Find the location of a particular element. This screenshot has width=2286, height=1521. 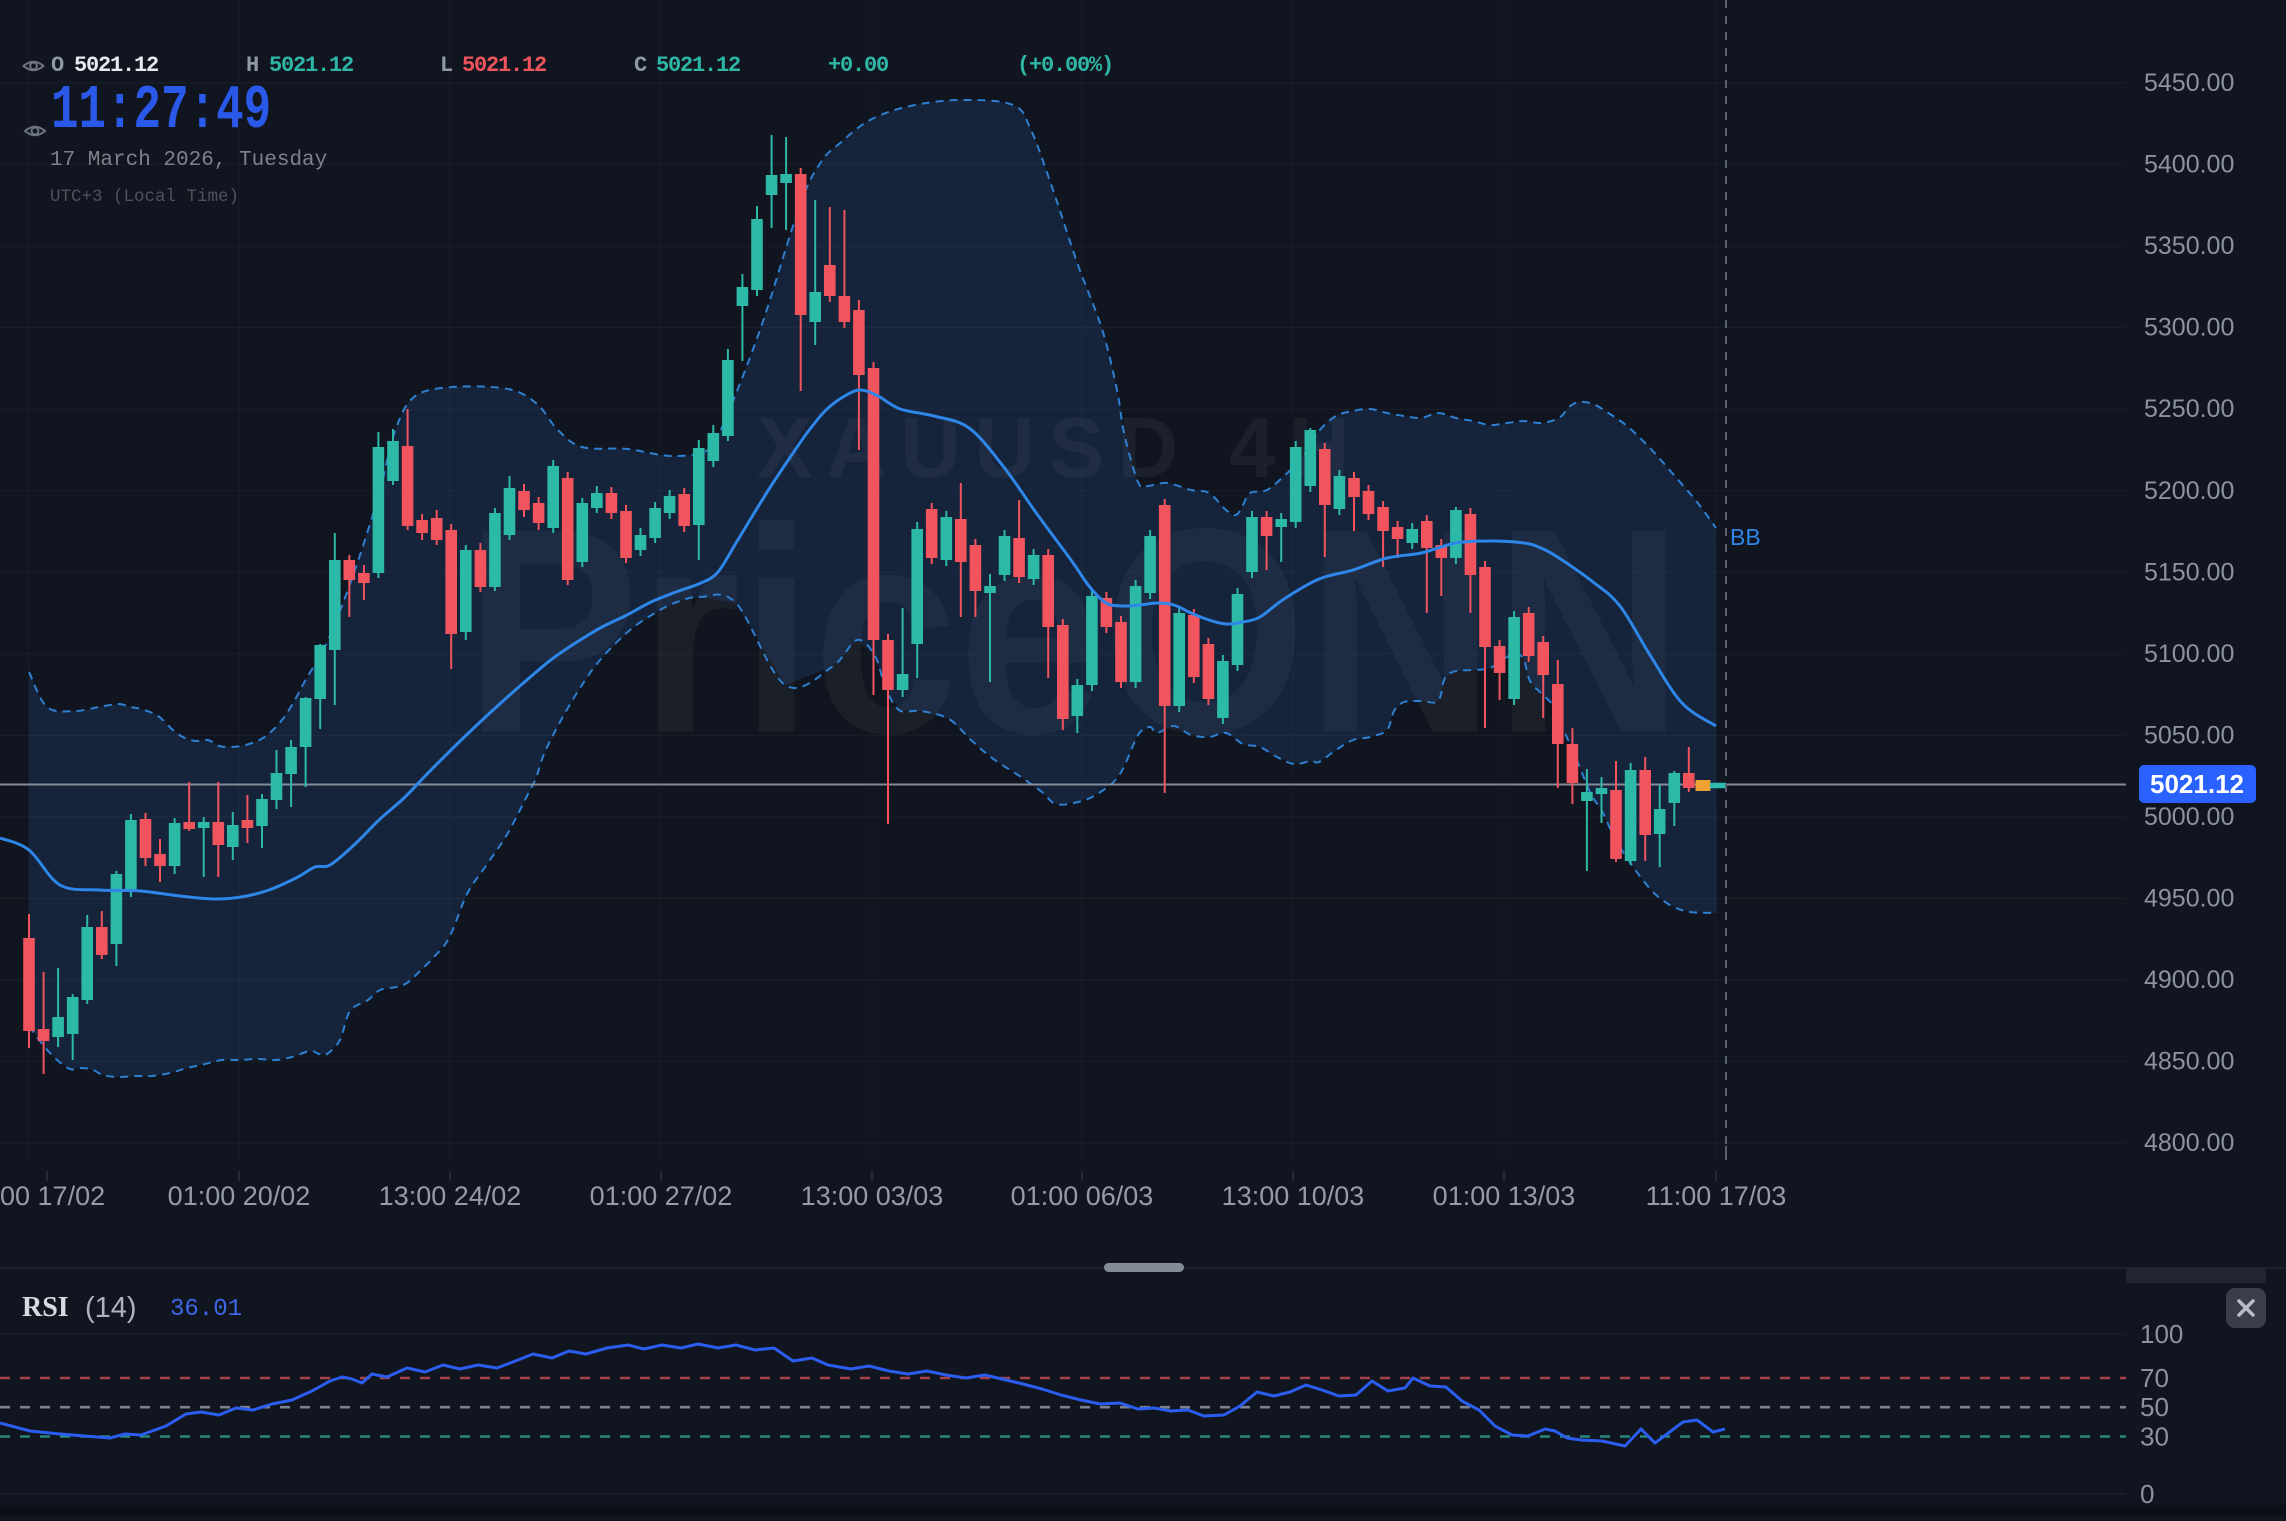

svg-text: 4900.00 is located at coordinates (2189, 980).